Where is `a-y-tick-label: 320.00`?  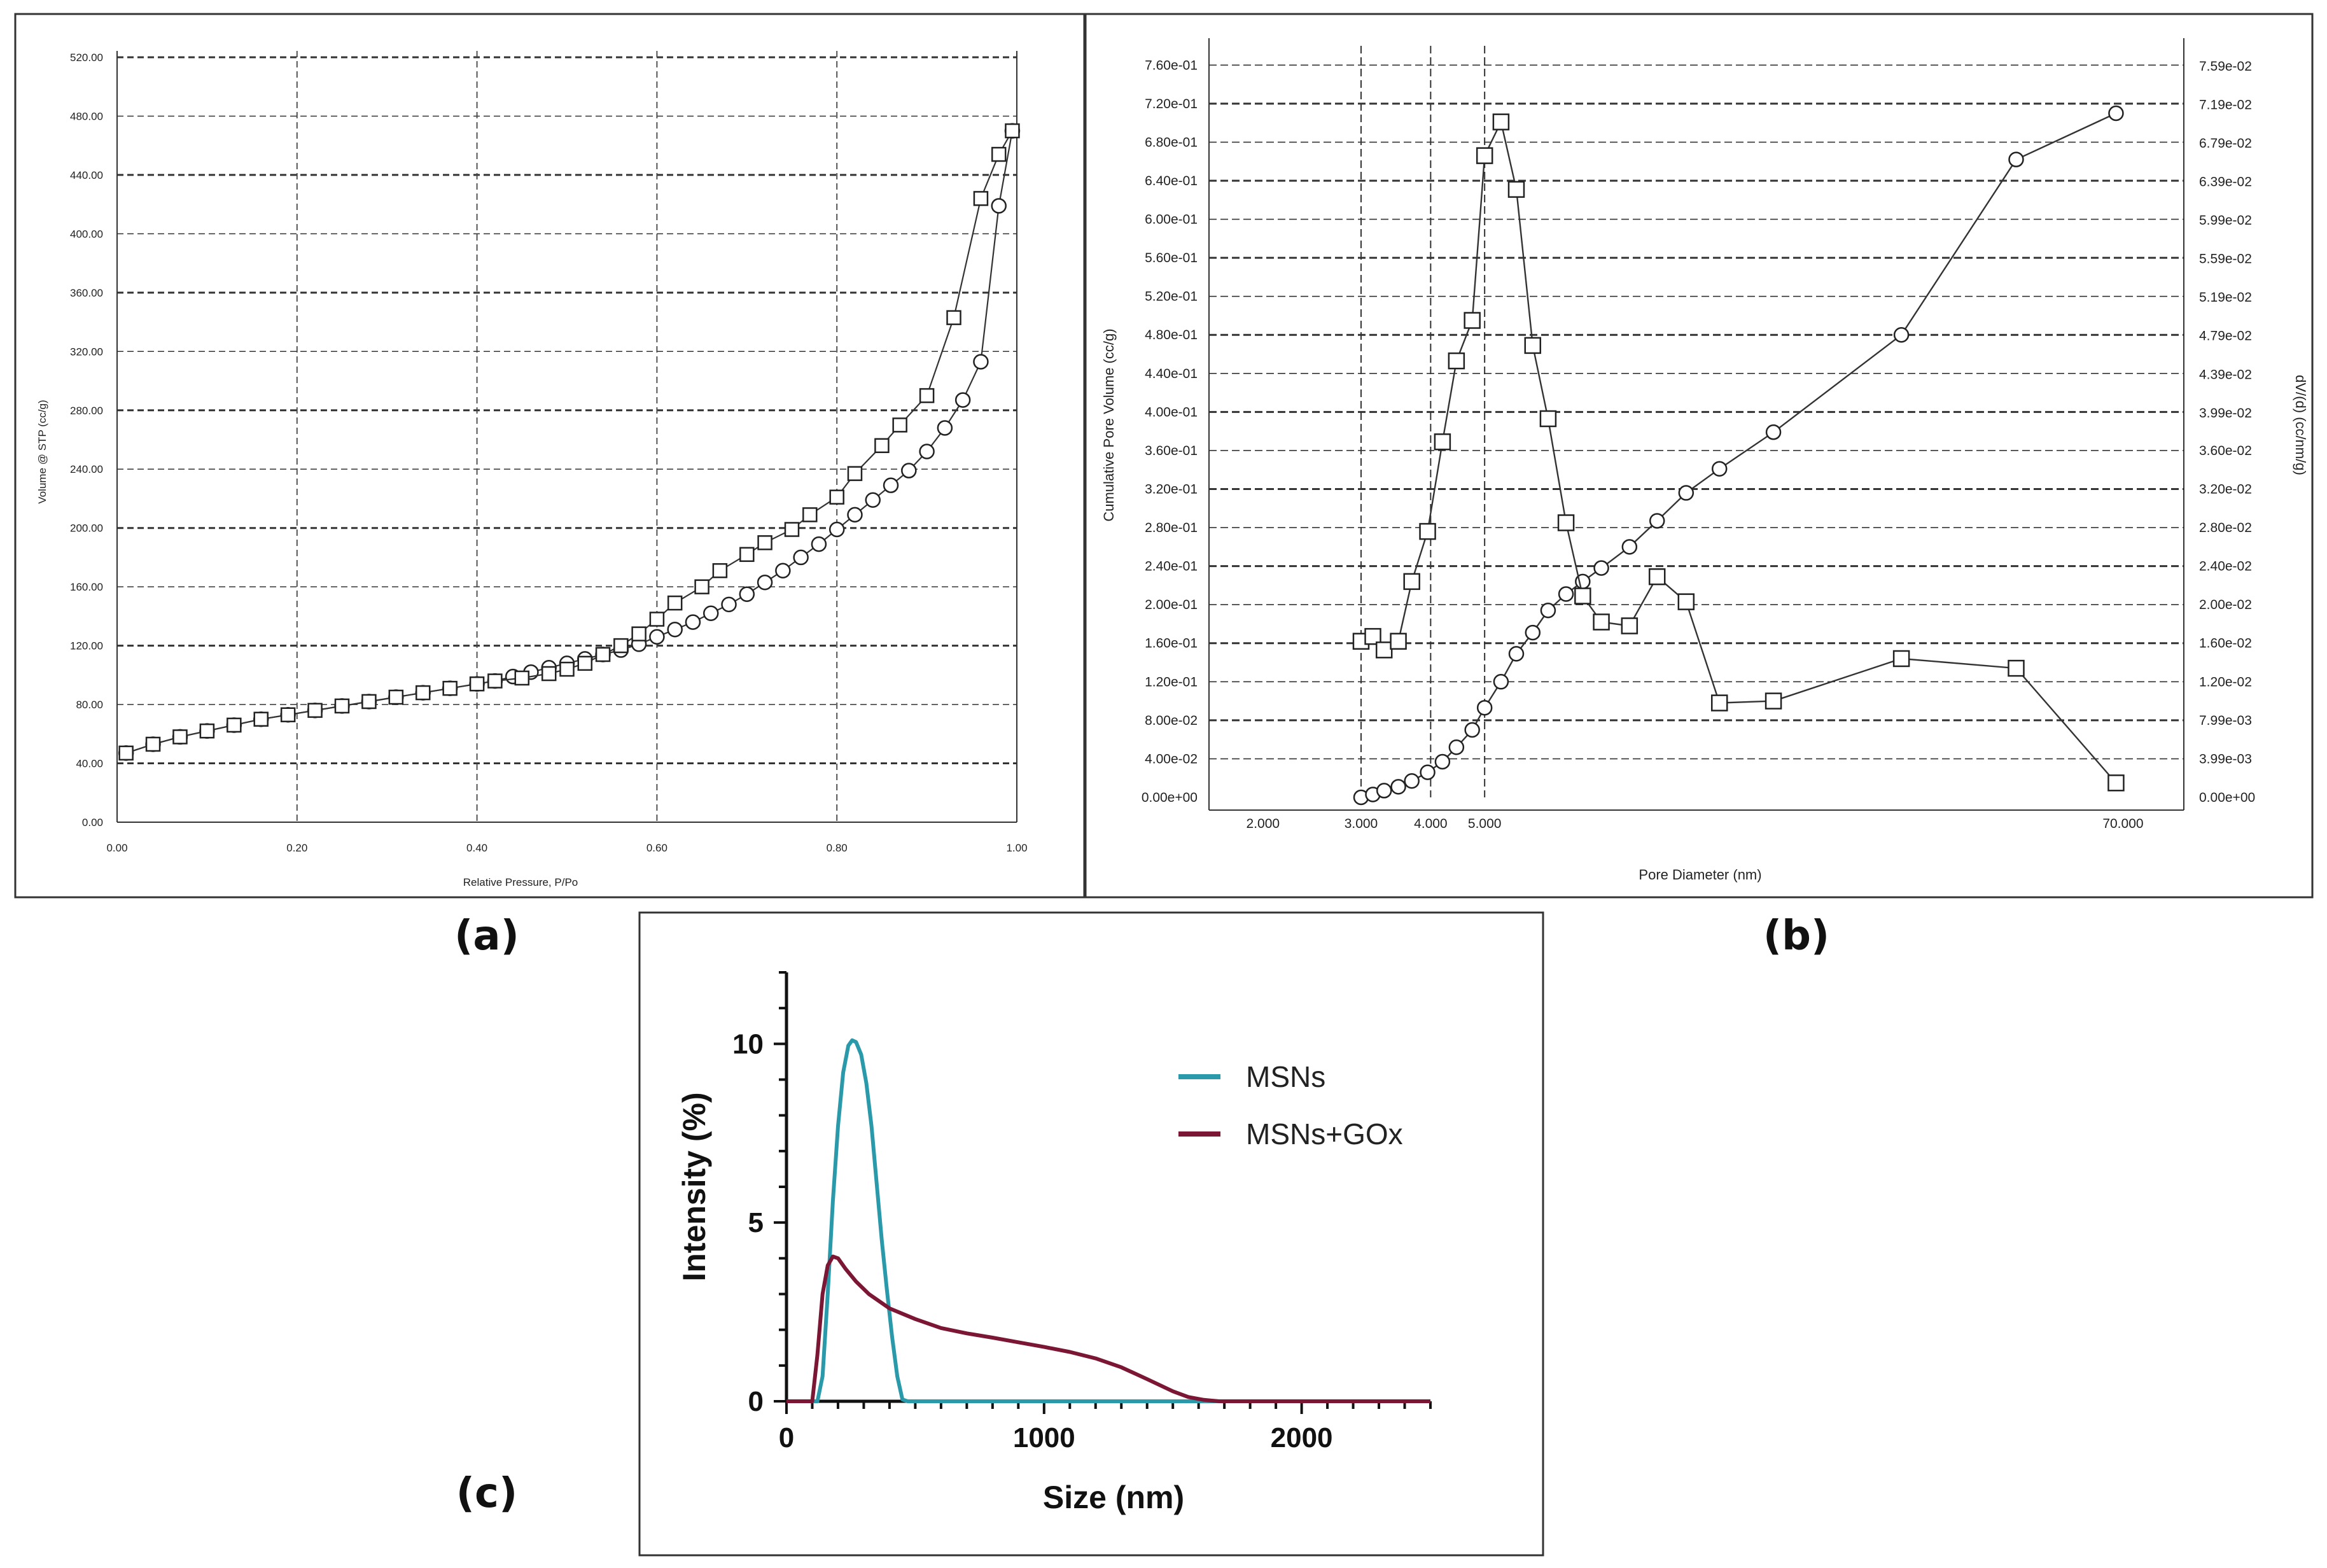
a-y-tick-label: 320.00 is located at coordinates (87, 352).